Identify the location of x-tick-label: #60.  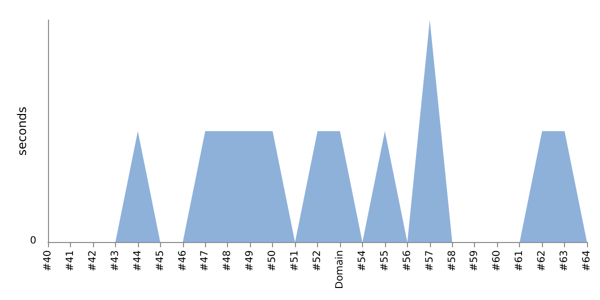
(497, 261).